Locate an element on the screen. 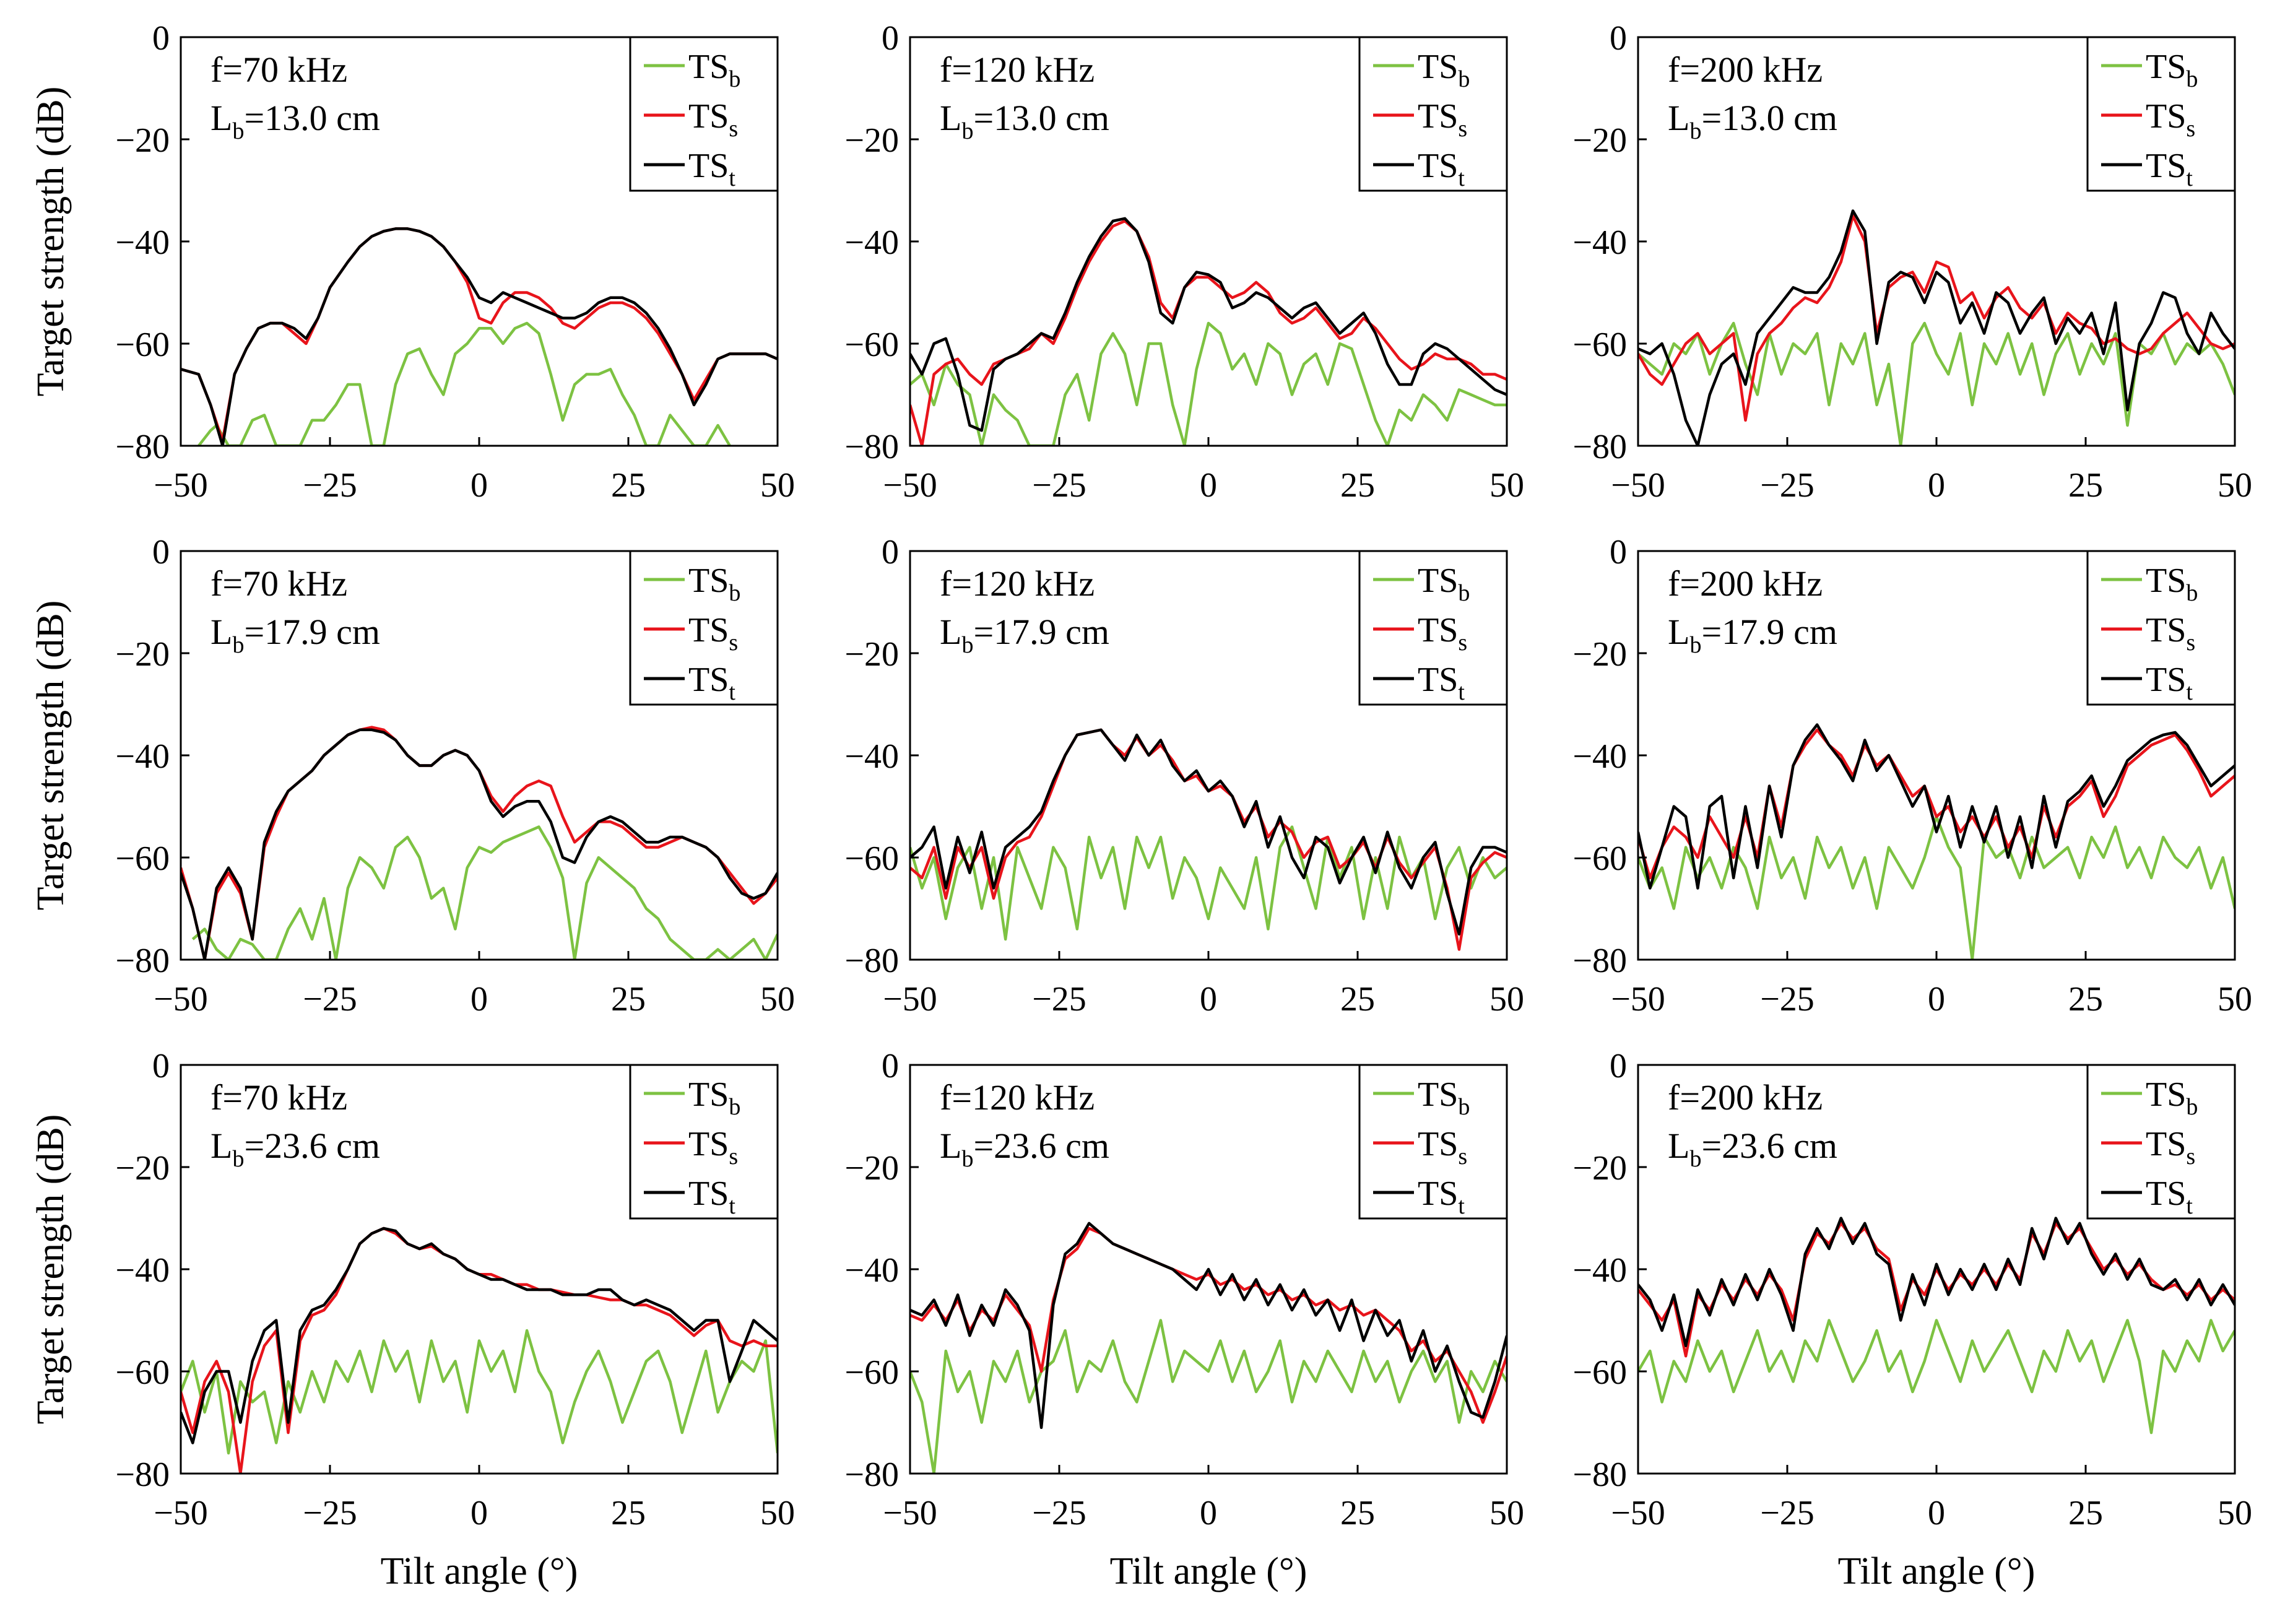 This screenshot has height=1624, width=2272. length-label-tail: =13.0 cm is located at coordinates (312, 118).